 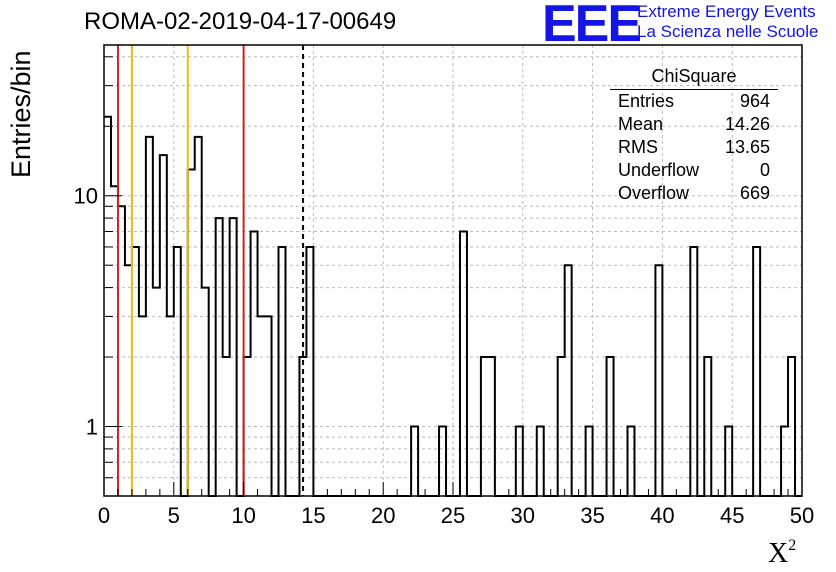 What do you see at coordinates (240, 21) in the screenshot?
I see `run-title: ROMA-02-2019-04-17-00649` at bounding box center [240, 21].